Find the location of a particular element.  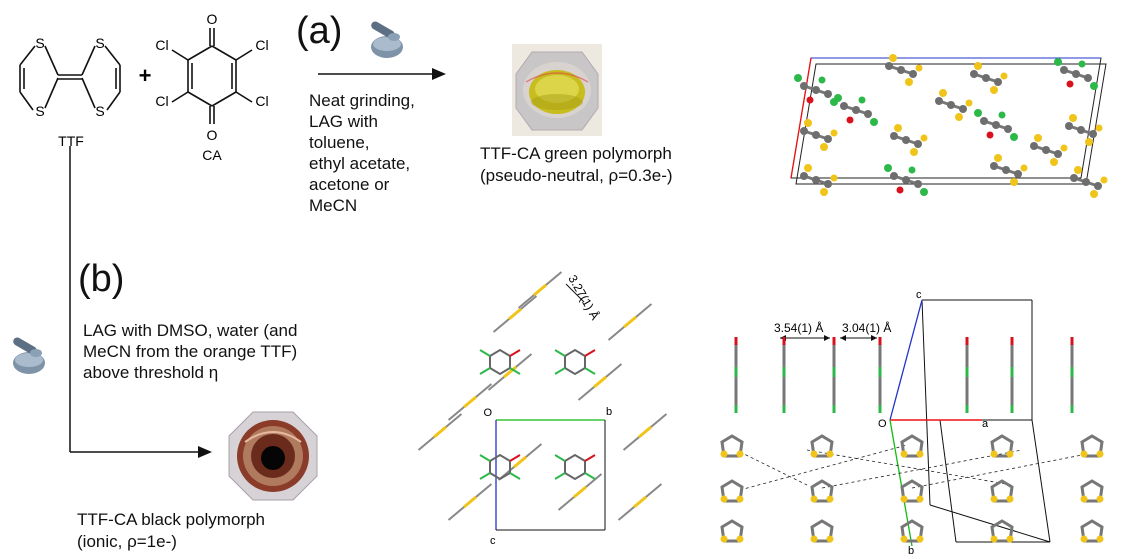

ttf-structure is located at coordinates (70, 78).